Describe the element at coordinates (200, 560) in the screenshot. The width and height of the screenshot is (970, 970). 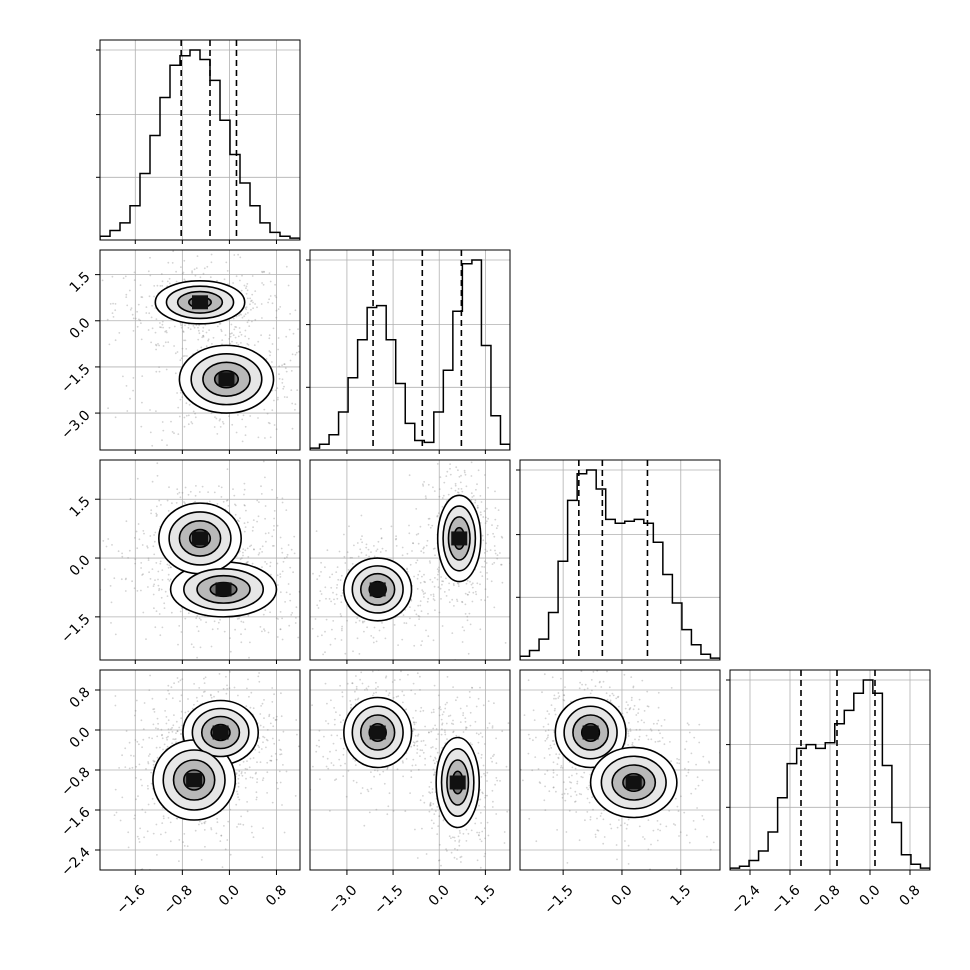
I see `panel-frame` at that location.